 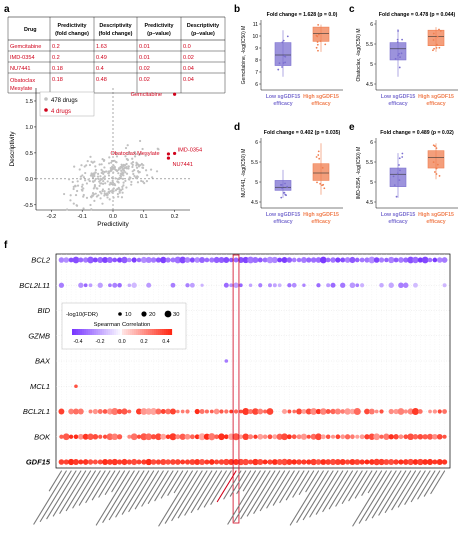 I want to click on boxplot-y-label: Obatoclax, -log(IC50) M, so click(x=359, y=54).